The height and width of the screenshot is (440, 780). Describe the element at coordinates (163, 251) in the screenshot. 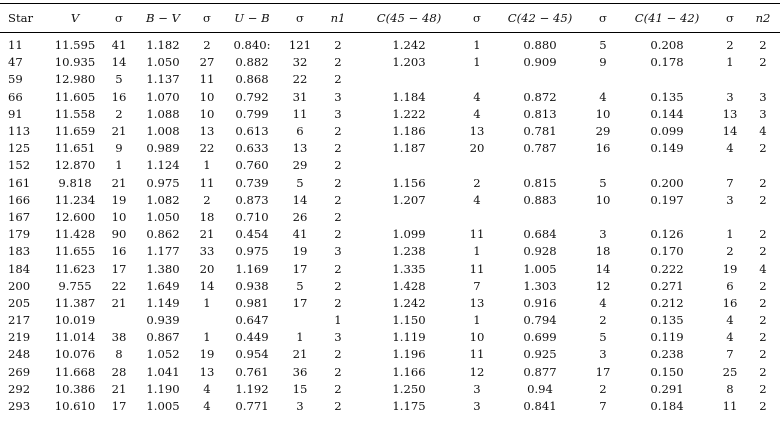

I see `cell-b-v: 1.177` at that location.